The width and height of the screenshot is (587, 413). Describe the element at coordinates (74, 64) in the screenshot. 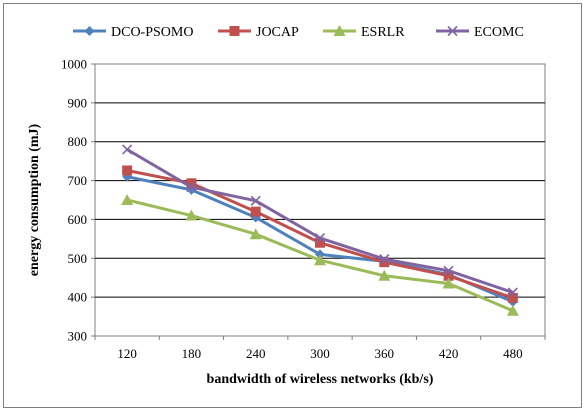

I see `y-tick-label: 1000` at that location.